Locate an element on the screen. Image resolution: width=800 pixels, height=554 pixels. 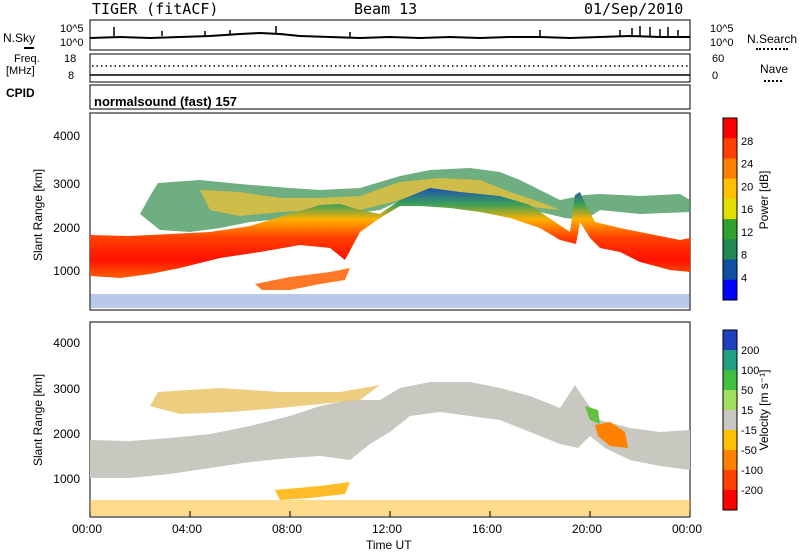
freq-tick-bottom: 8 is located at coordinates (71, 76).